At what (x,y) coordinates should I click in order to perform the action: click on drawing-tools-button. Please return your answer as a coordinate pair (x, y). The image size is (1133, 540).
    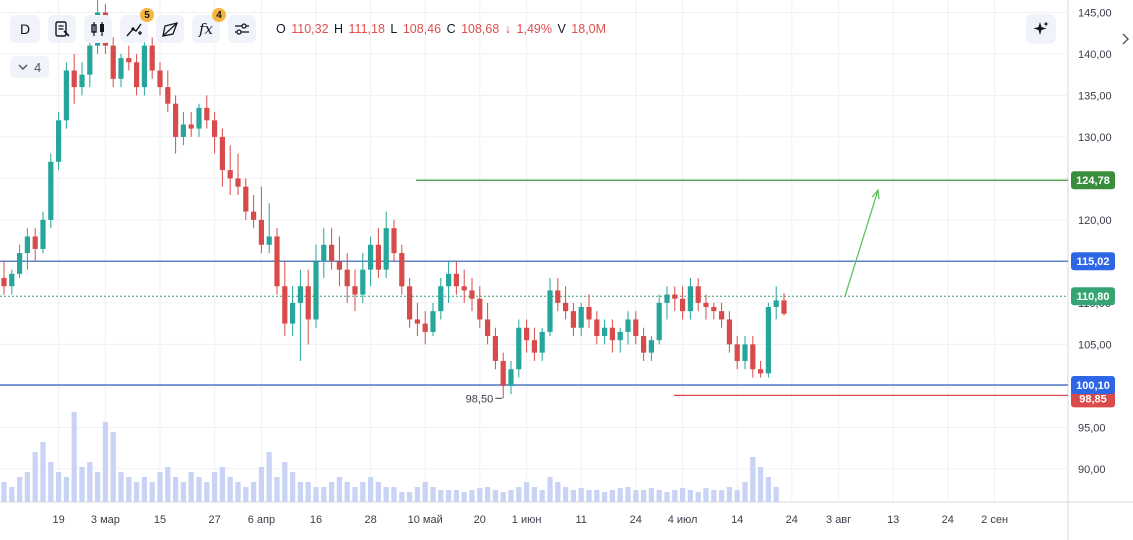
    Looking at the image, I should click on (170, 29).